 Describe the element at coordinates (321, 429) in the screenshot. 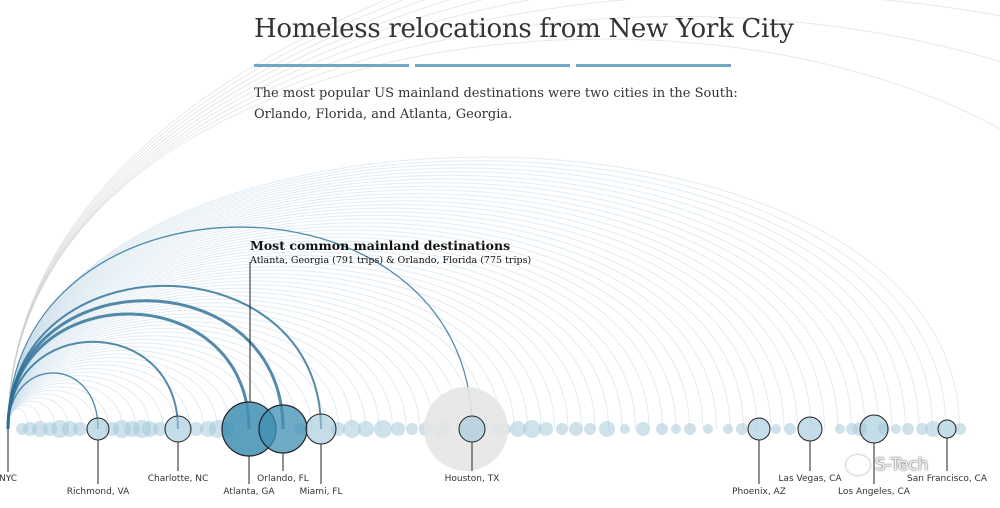

I see `destination-bubble-miami` at that location.